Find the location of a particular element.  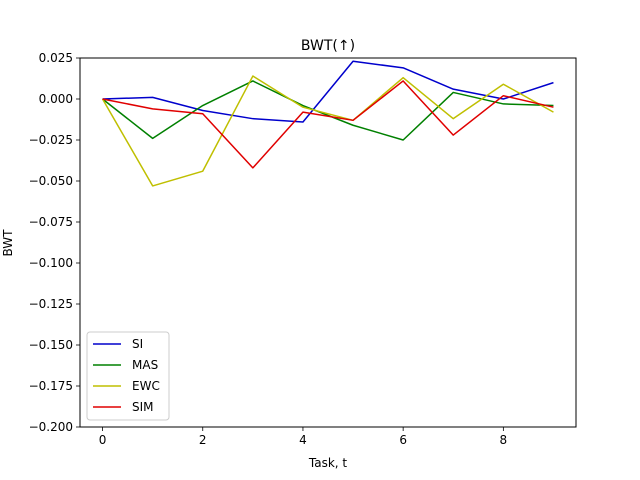

x-tick-label: 8 is located at coordinates (504, 440).